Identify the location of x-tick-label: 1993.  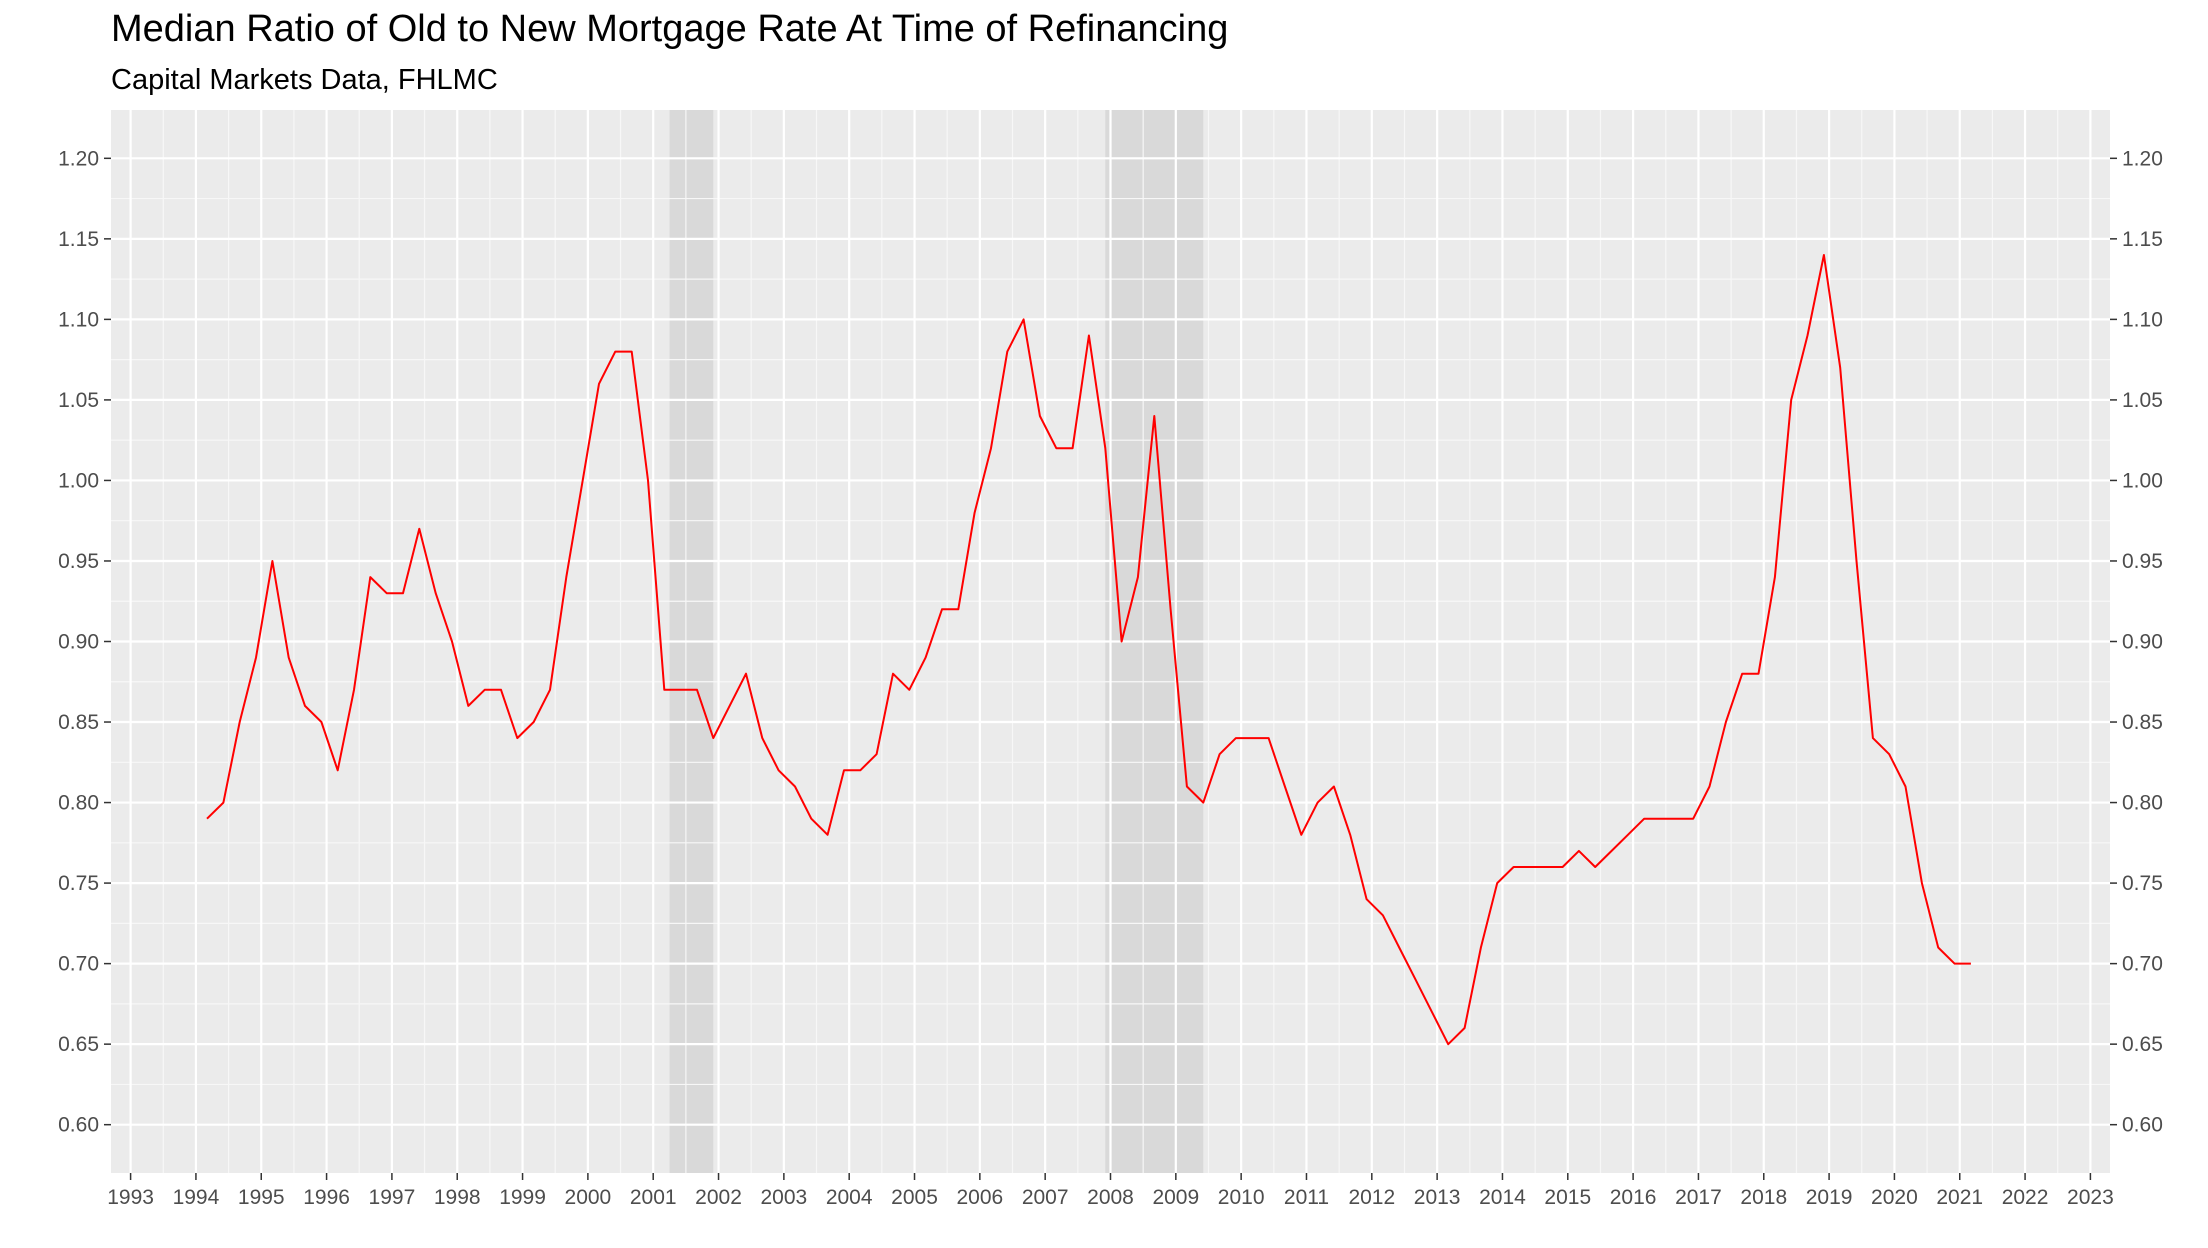
(130, 1197).